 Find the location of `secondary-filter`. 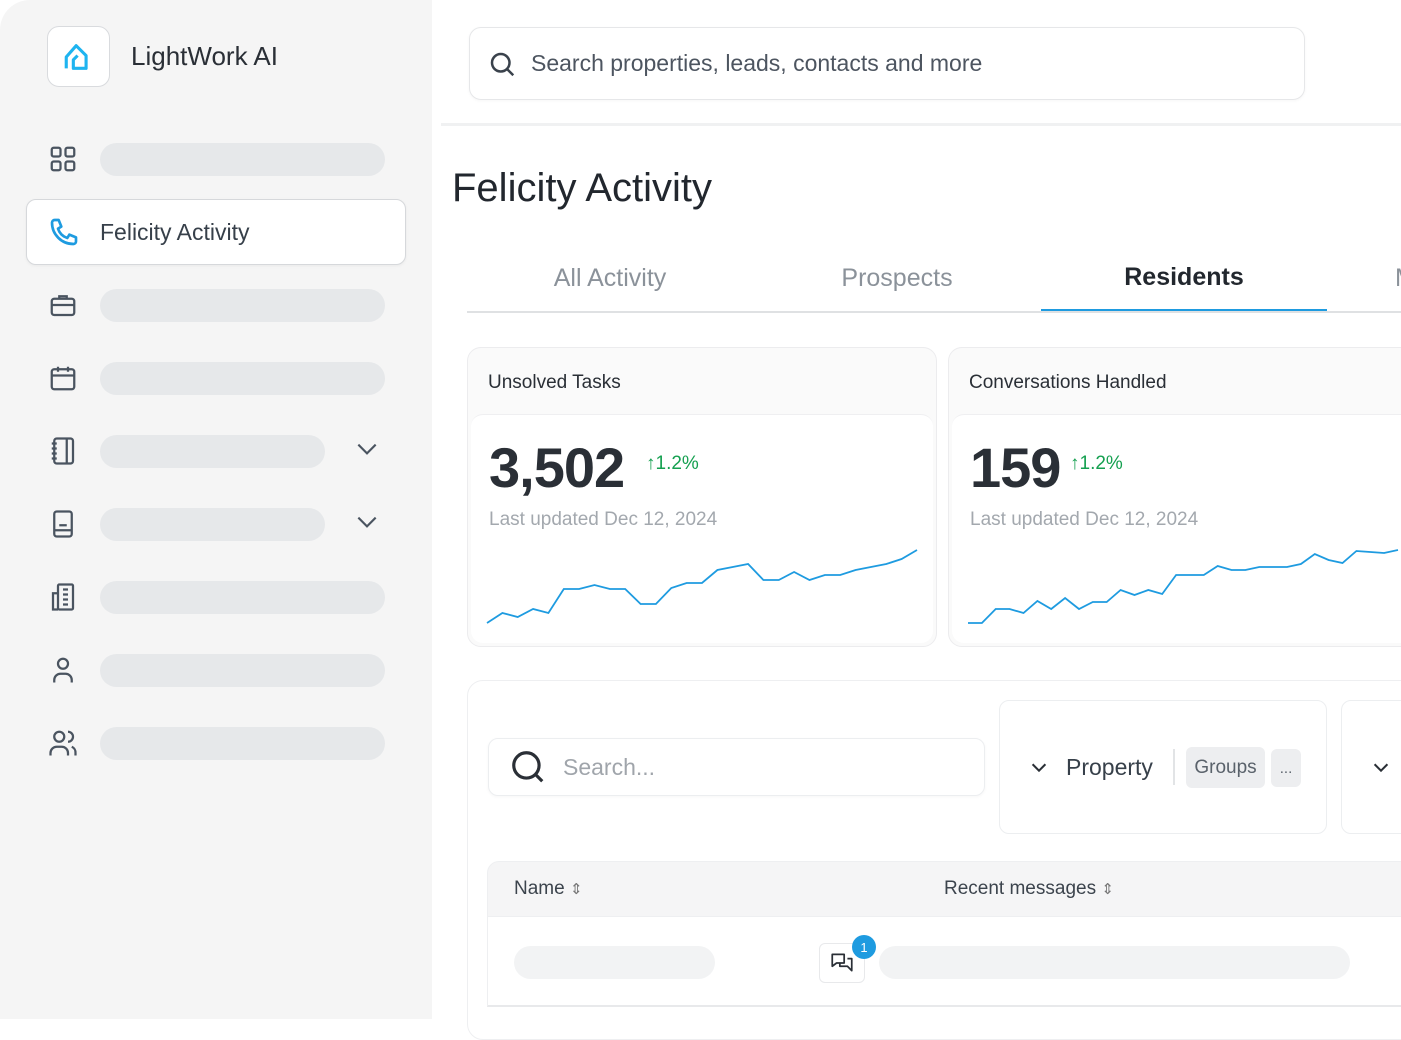

secondary-filter is located at coordinates (1371, 767).